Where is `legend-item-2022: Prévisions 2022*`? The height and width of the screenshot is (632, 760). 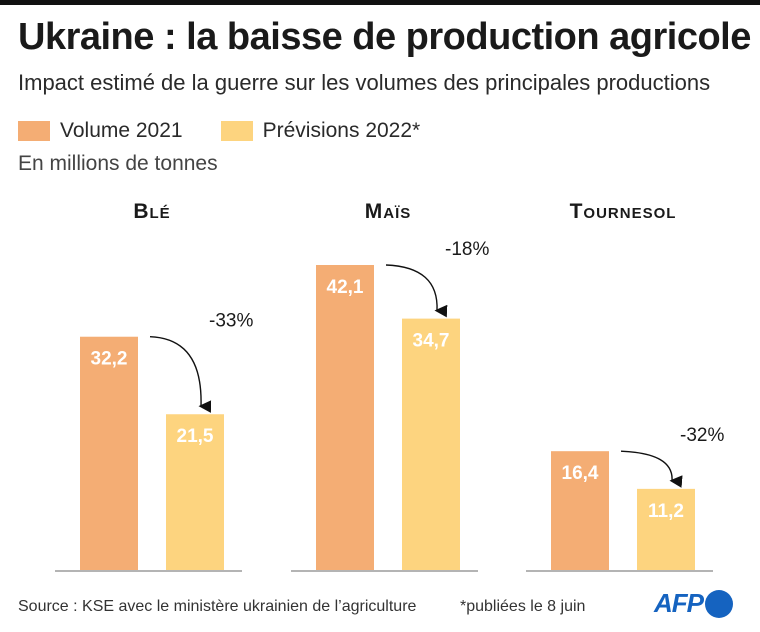 legend-item-2022: Prévisions 2022* is located at coordinates (320, 131).